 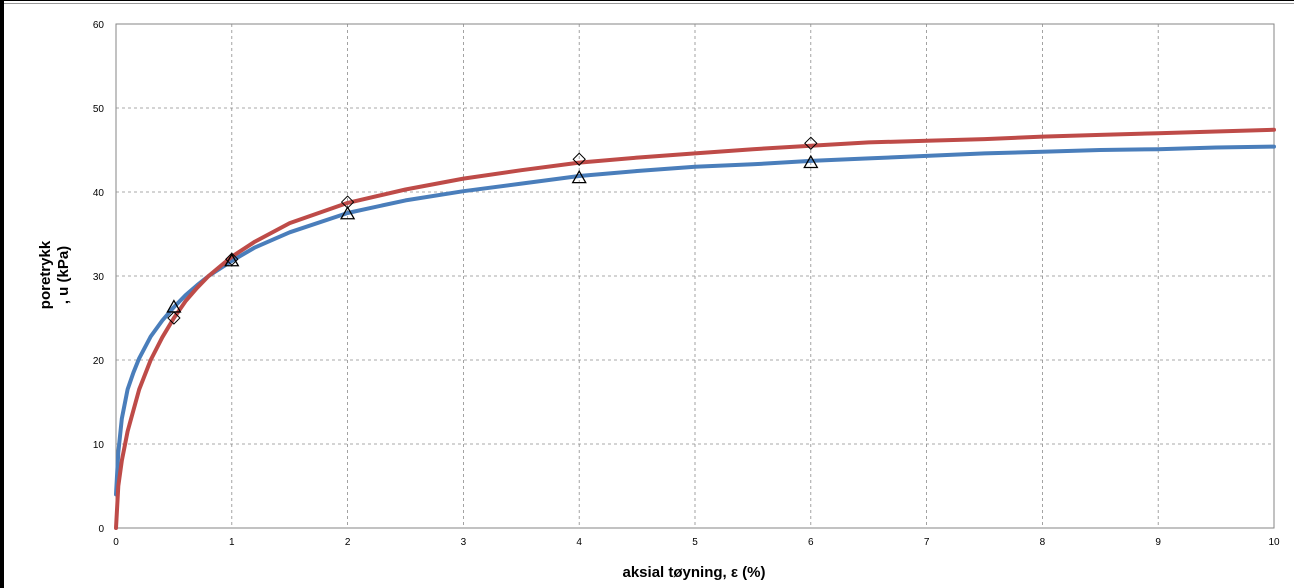 I want to click on x-tick-label: 10, so click(x=1274, y=542).